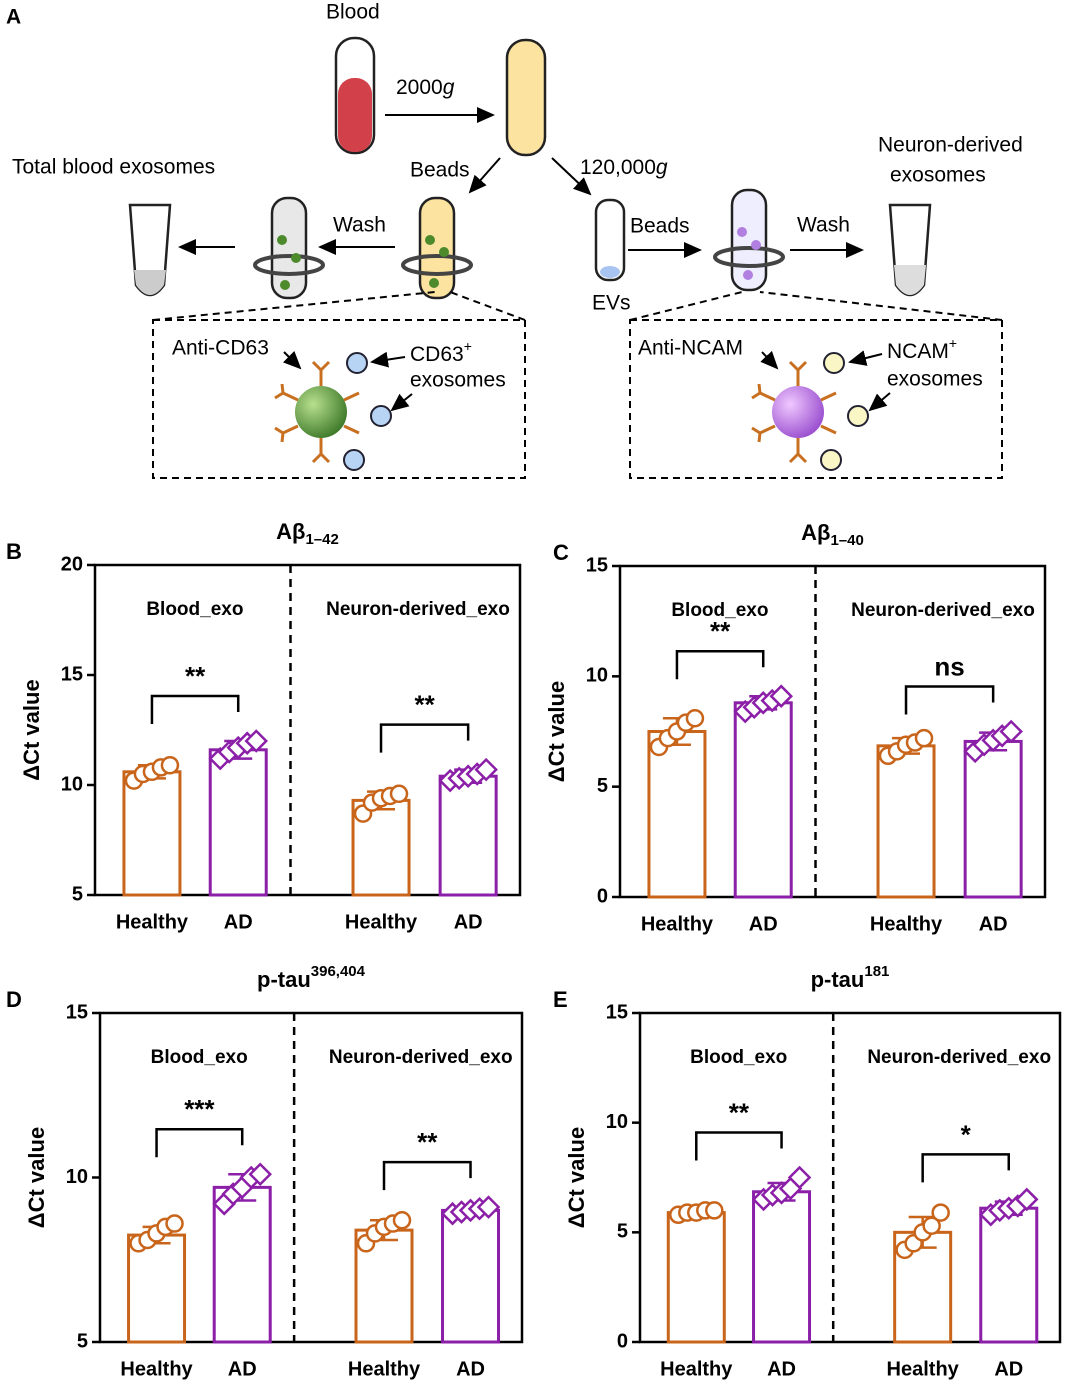  I want to click on label: Beads, so click(660, 226).